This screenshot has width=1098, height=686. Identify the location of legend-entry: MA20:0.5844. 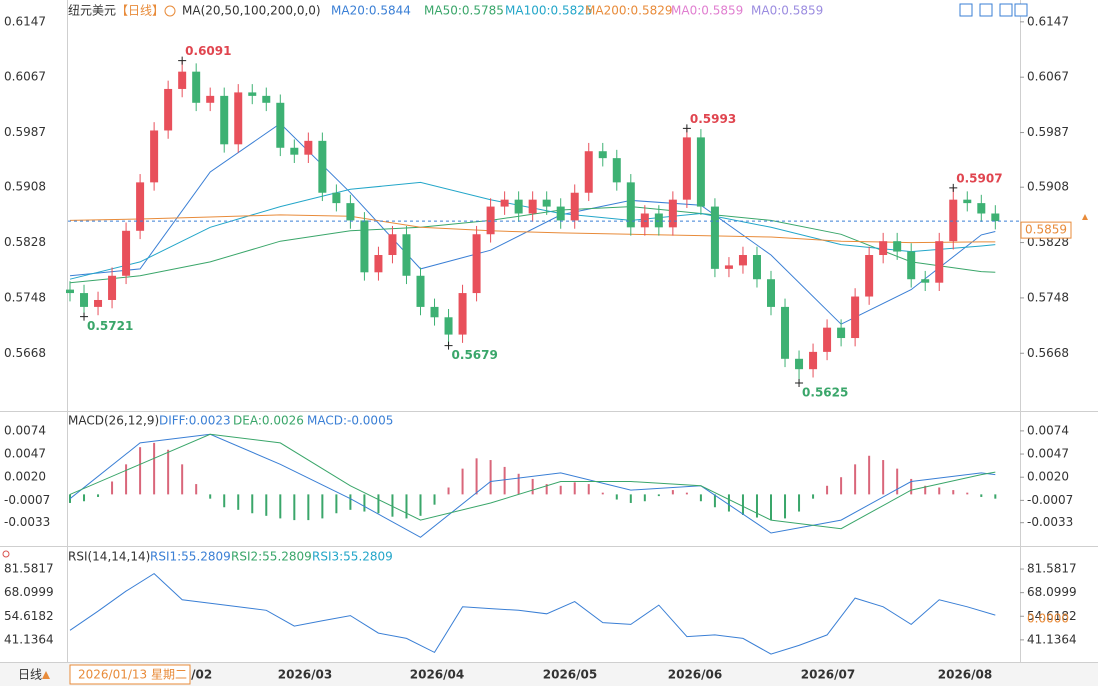
(371, 11).